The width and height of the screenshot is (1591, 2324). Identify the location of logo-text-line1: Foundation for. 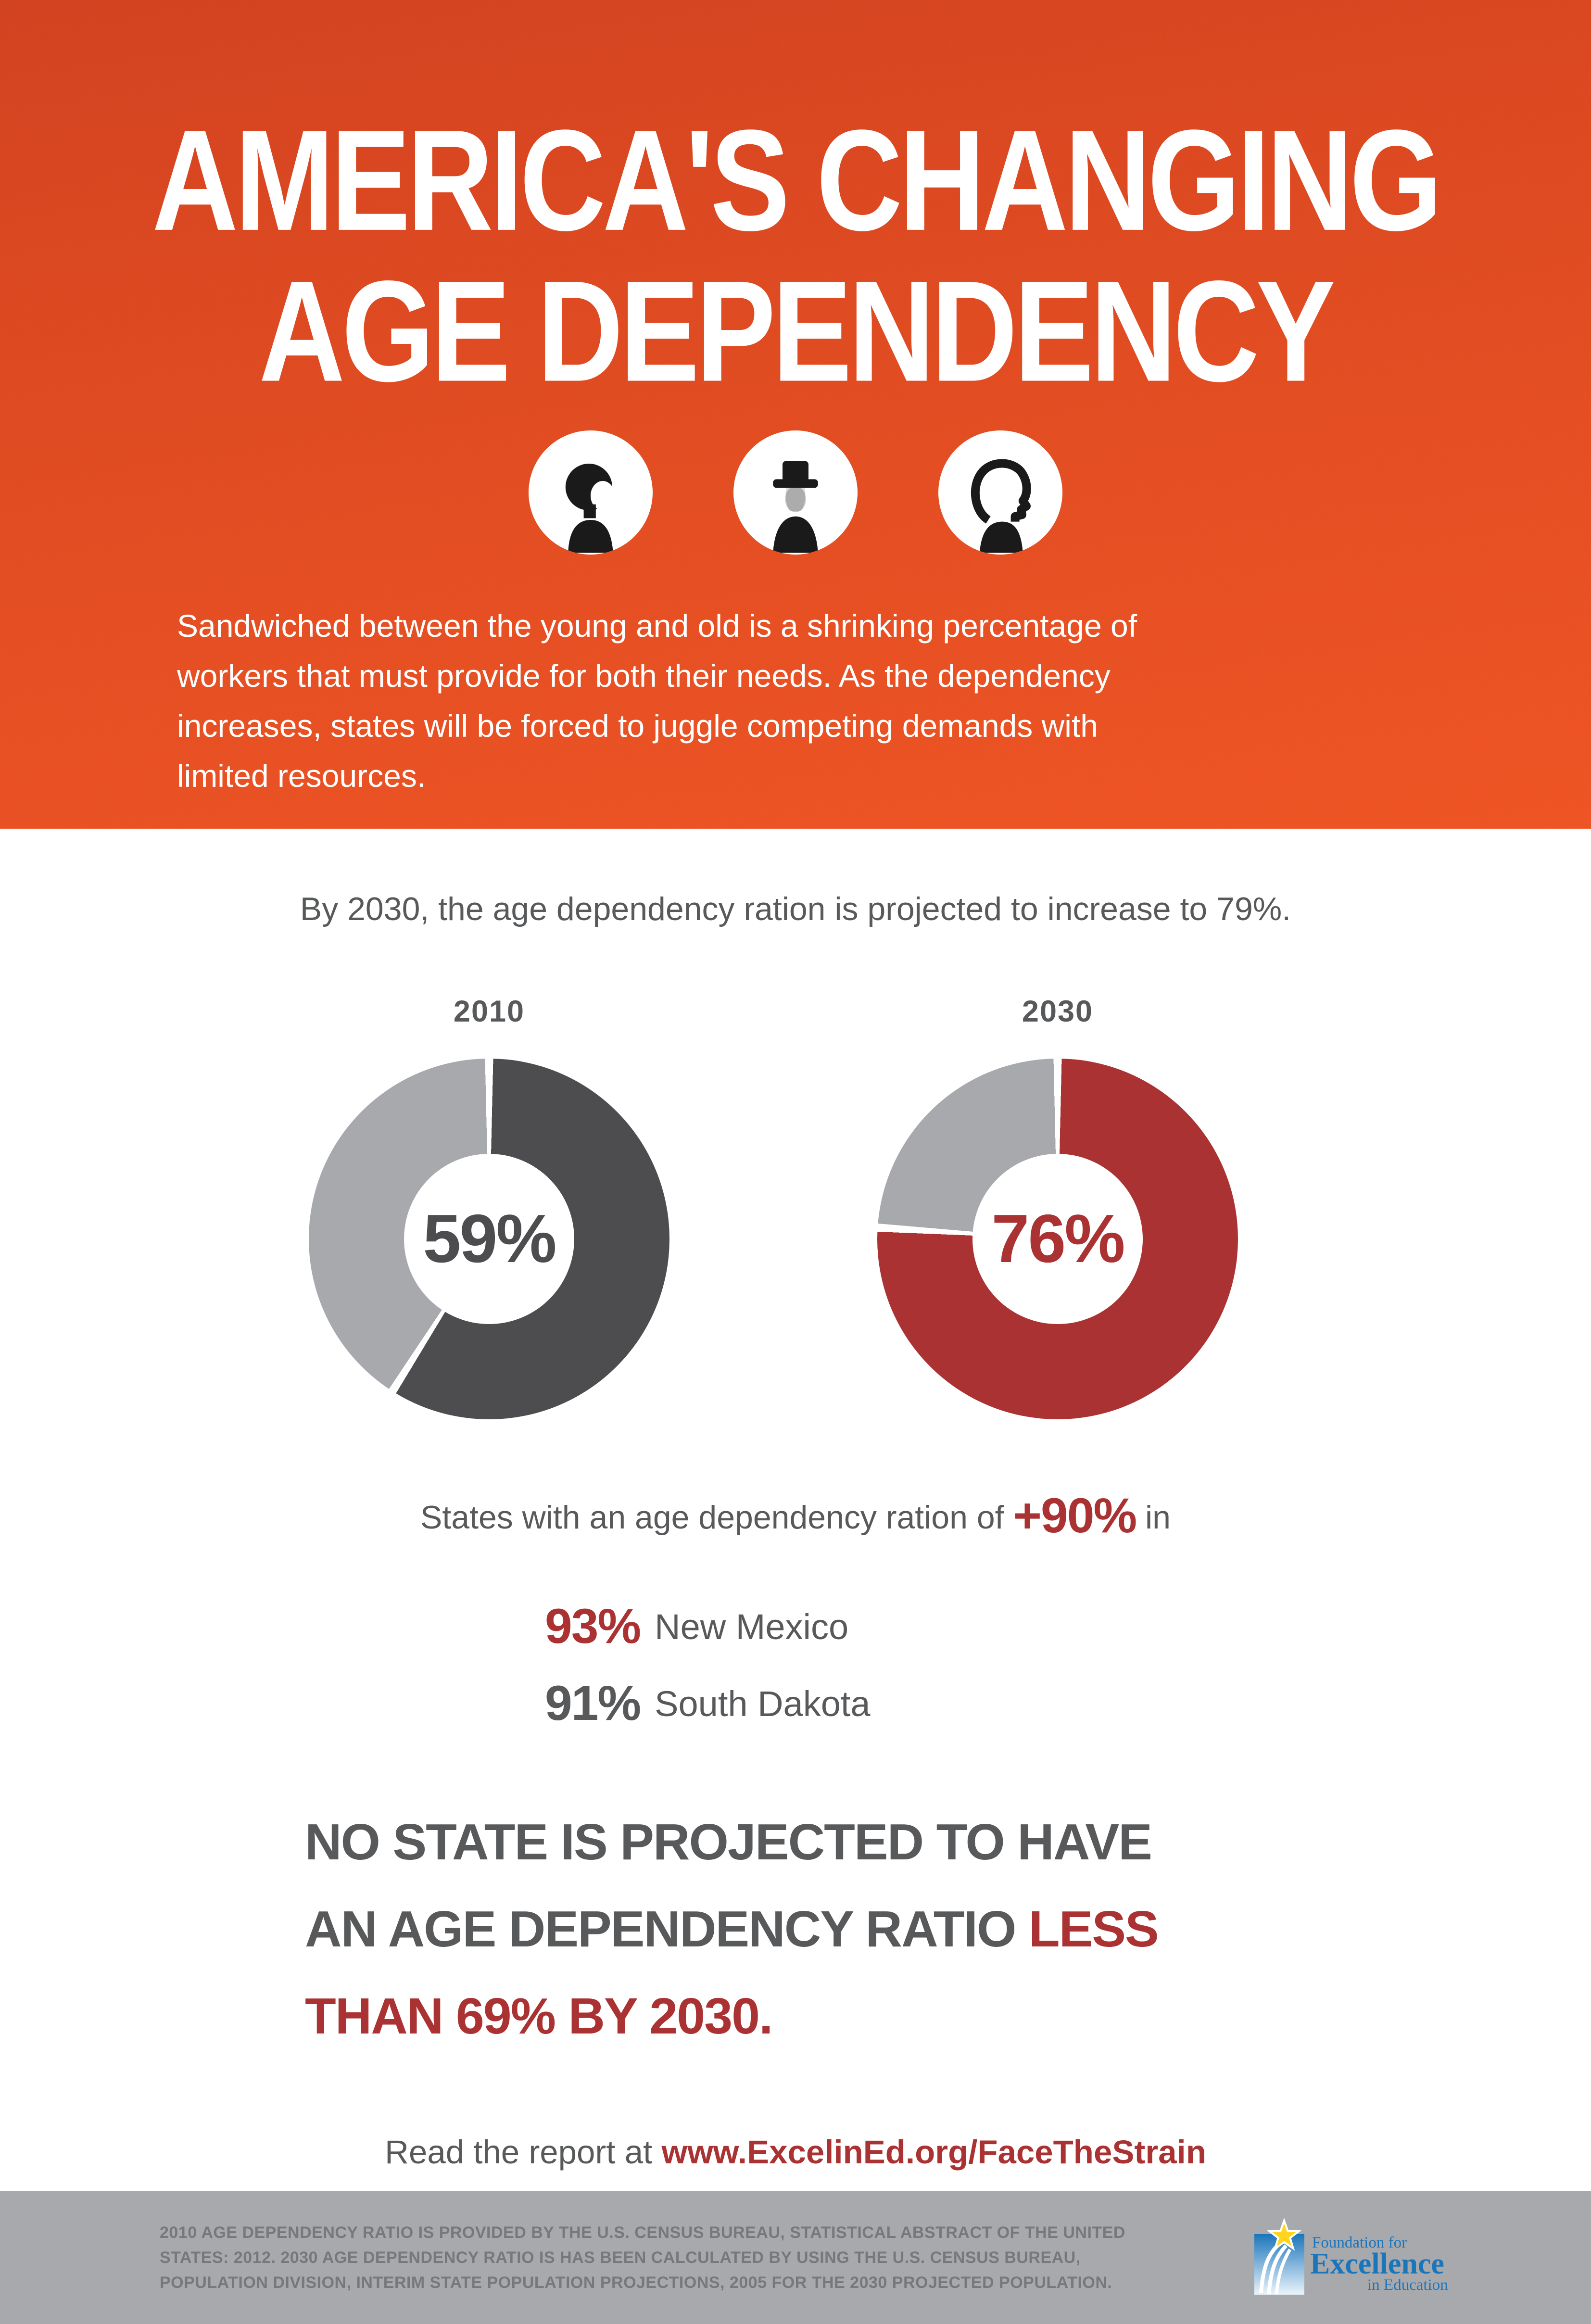
(1360, 2242).